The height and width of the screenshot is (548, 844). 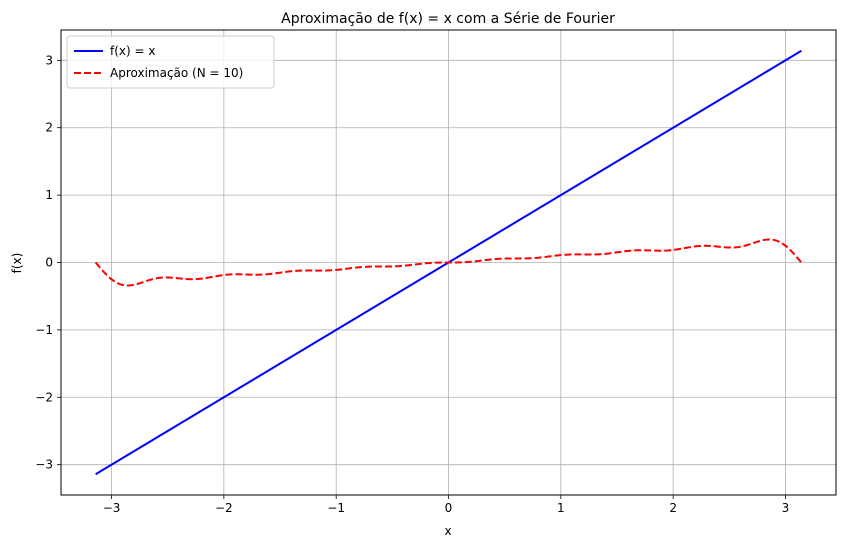 I want to click on y-tick-label: −3, so click(x=44, y=465).